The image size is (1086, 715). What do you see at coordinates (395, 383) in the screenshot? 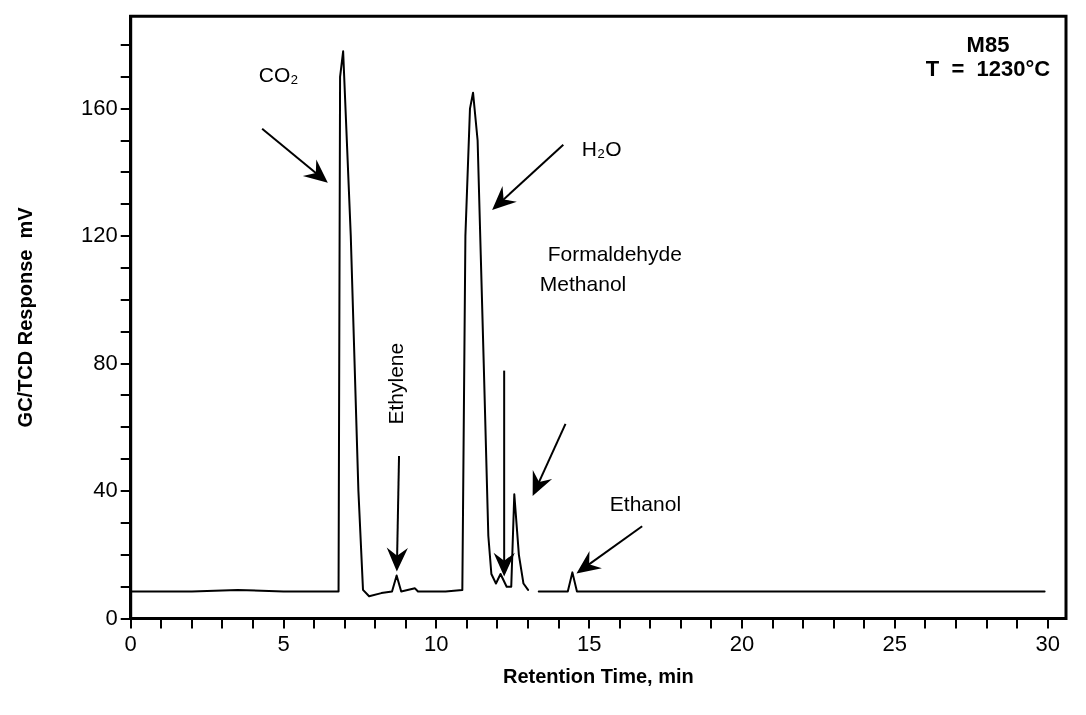
I see `annotation: Ethylene` at bounding box center [395, 383].